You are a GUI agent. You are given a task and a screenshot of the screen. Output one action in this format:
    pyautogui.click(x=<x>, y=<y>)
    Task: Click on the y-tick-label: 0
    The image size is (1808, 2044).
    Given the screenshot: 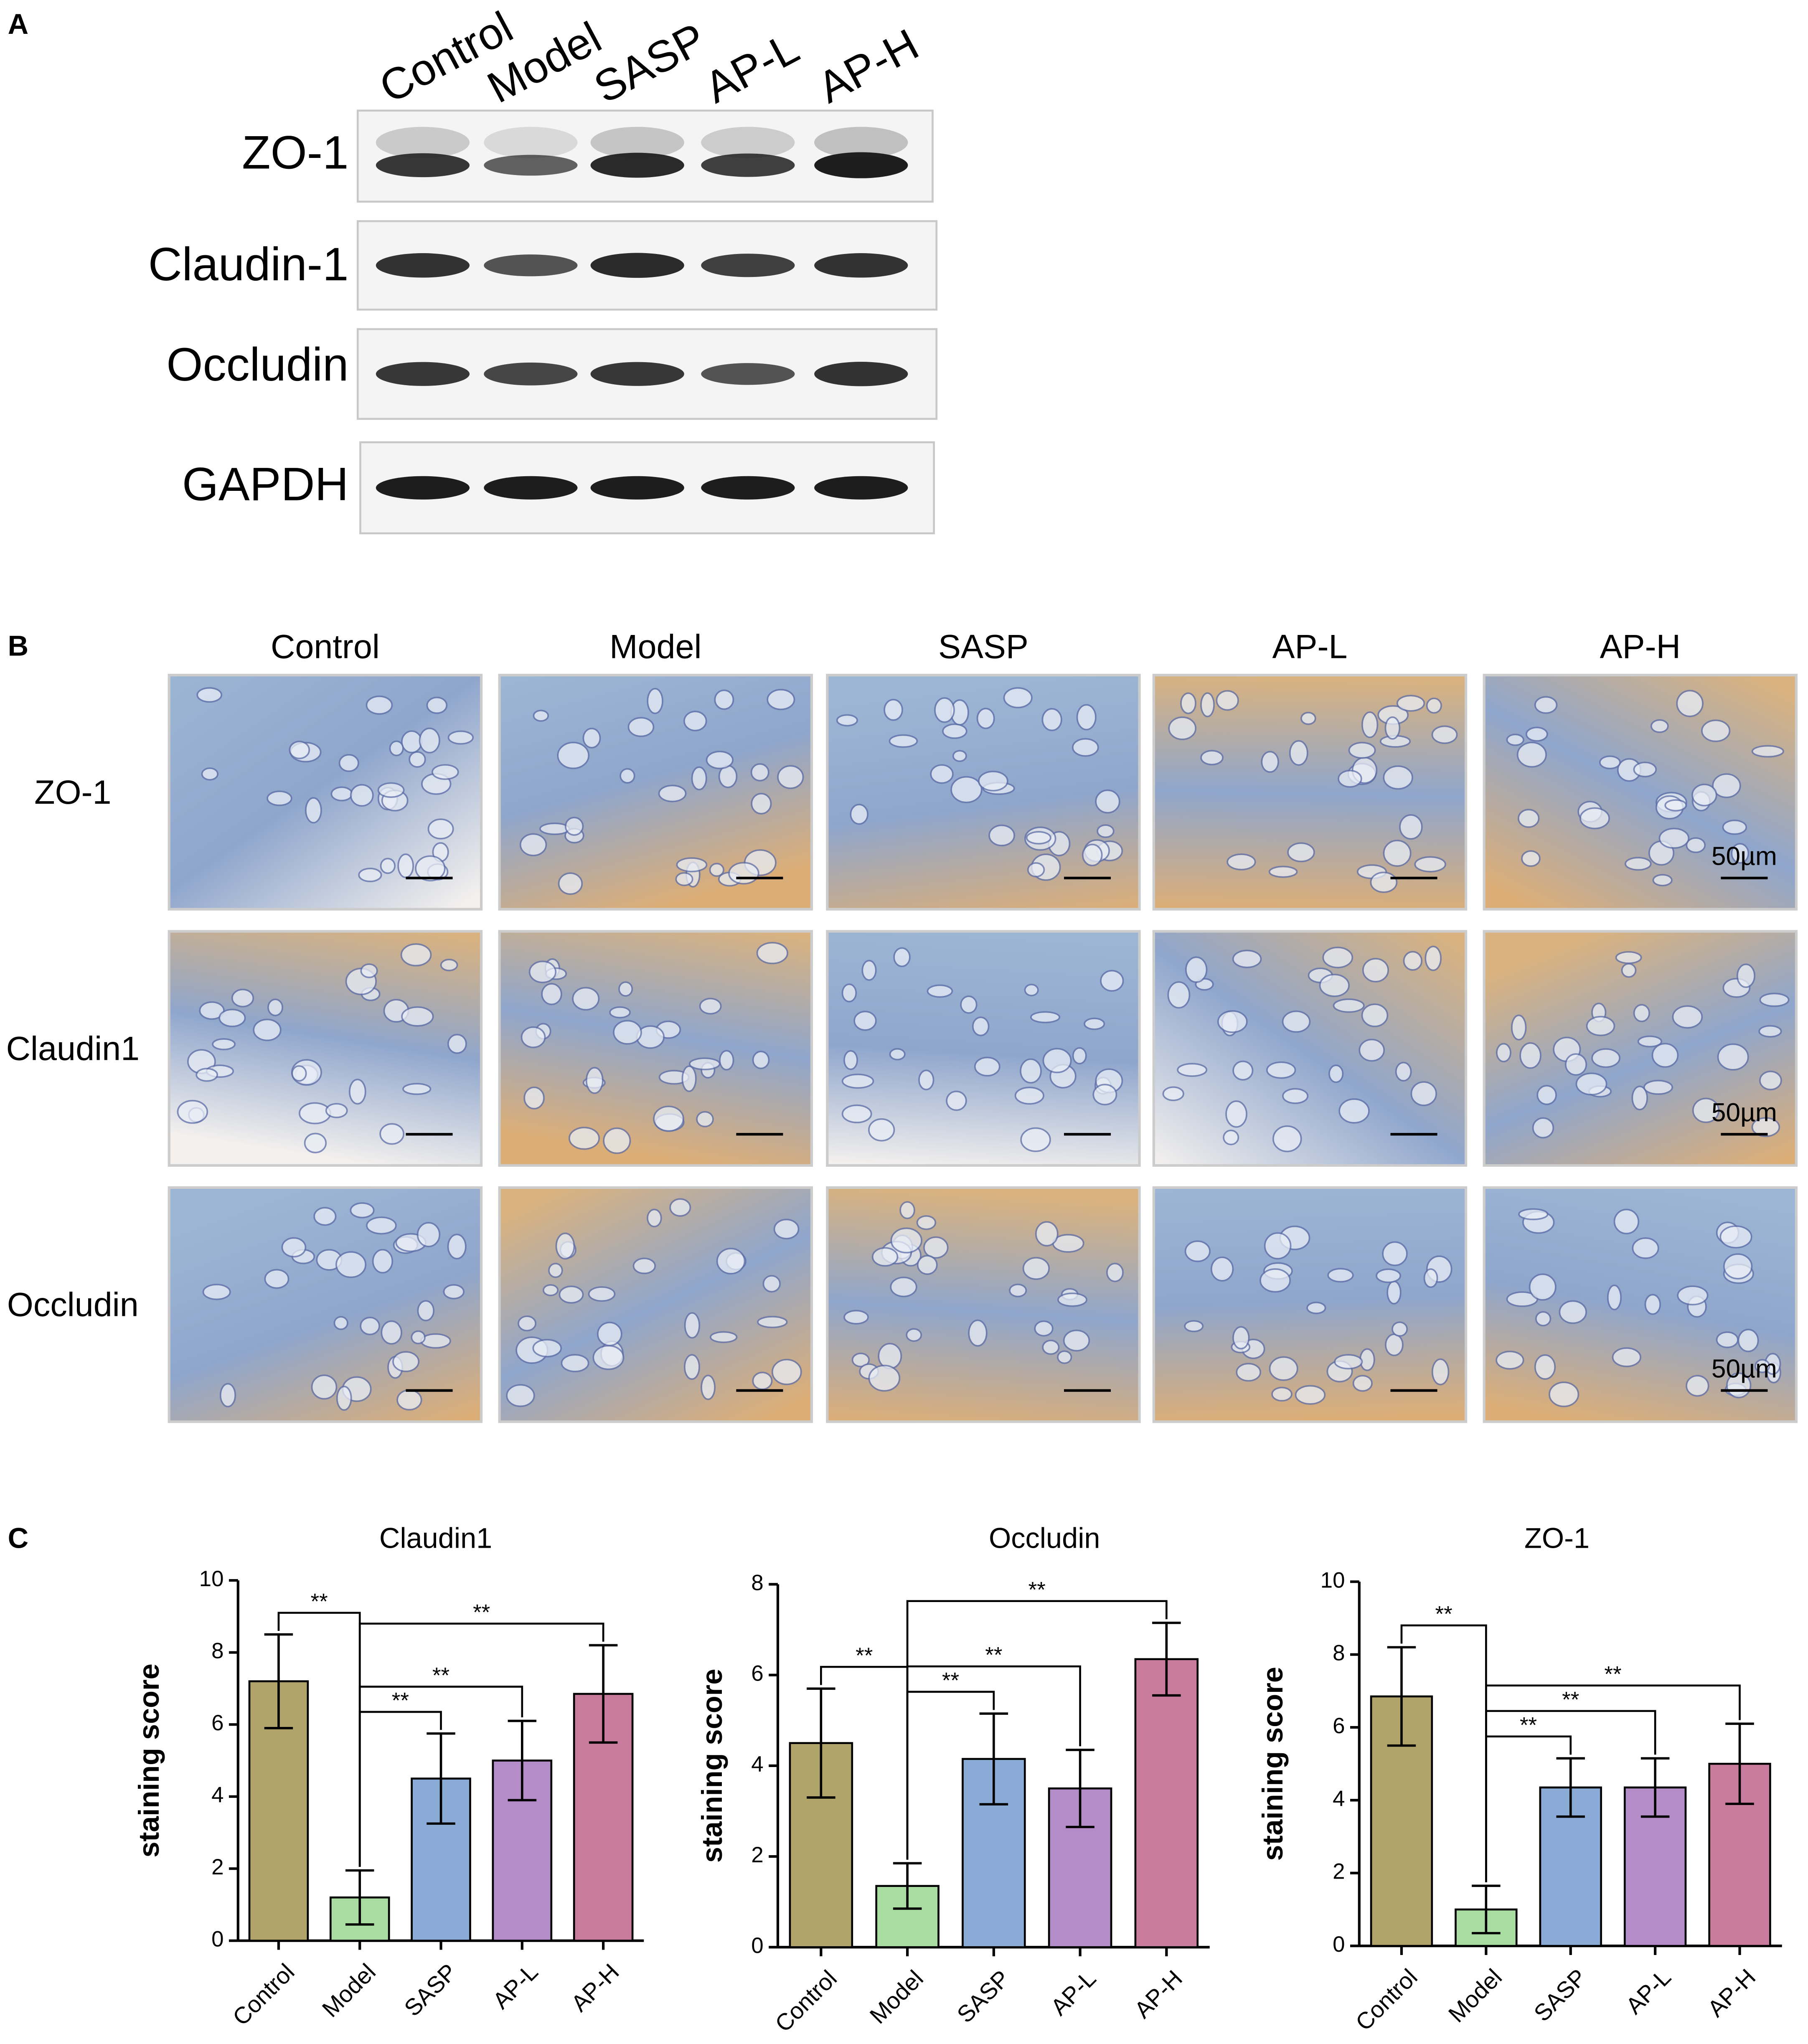 What is the action you would take?
    pyautogui.click(x=217, y=1939)
    